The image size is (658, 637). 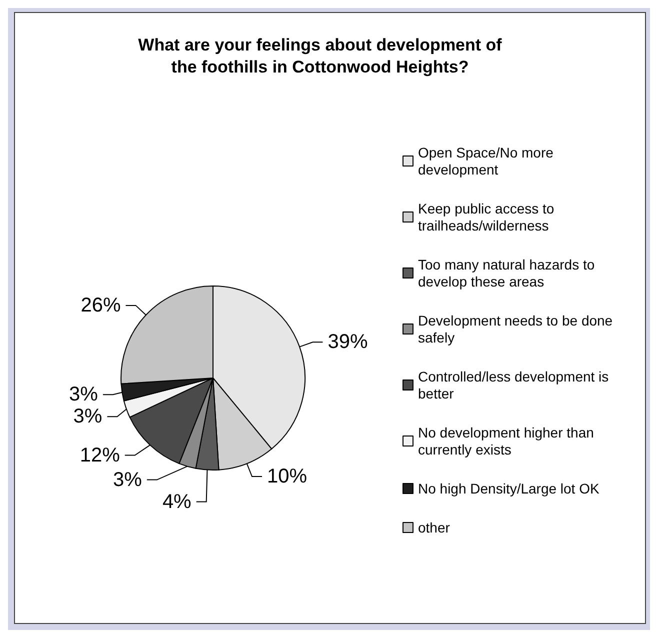 I want to click on data-label: 26%, so click(x=100, y=305).